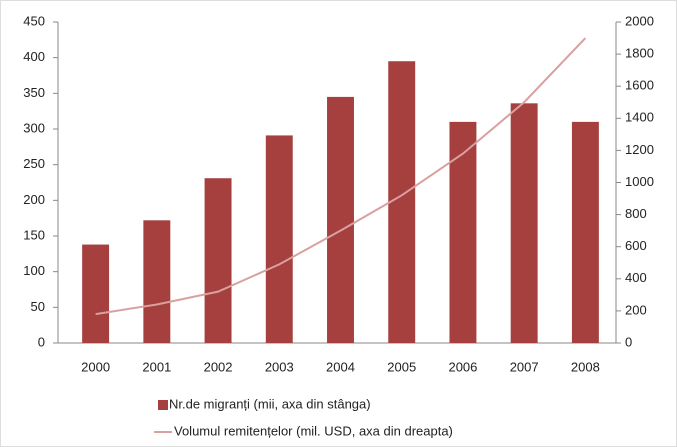 This screenshot has height=447, width=677. What do you see at coordinates (163, 405) in the screenshot?
I see `legend-swatch` at bounding box center [163, 405].